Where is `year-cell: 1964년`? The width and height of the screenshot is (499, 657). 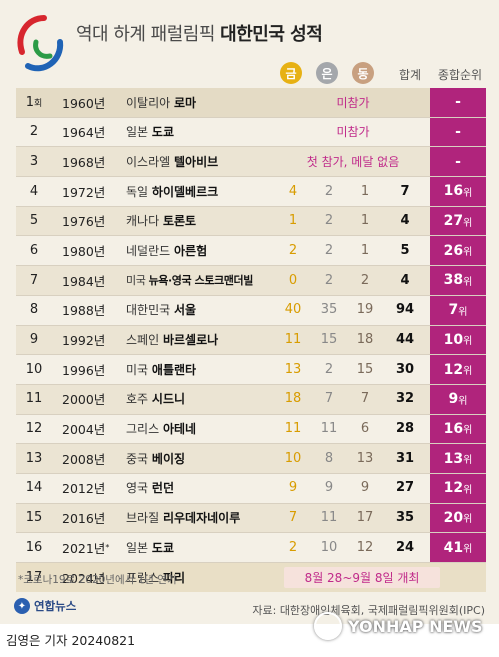
year-cell: 1964년 is located at coordinates (84, 133).